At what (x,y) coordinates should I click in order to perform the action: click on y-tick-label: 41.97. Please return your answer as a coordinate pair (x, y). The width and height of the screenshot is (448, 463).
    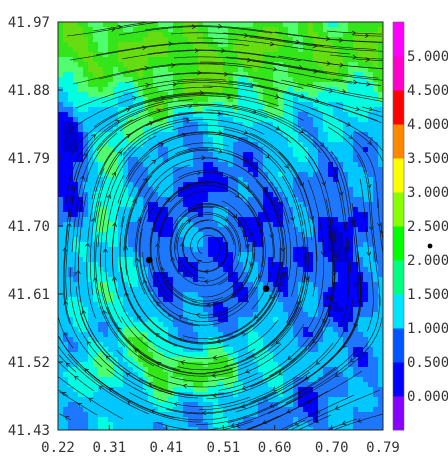
    Looking at the image, I should click on (29, 23).